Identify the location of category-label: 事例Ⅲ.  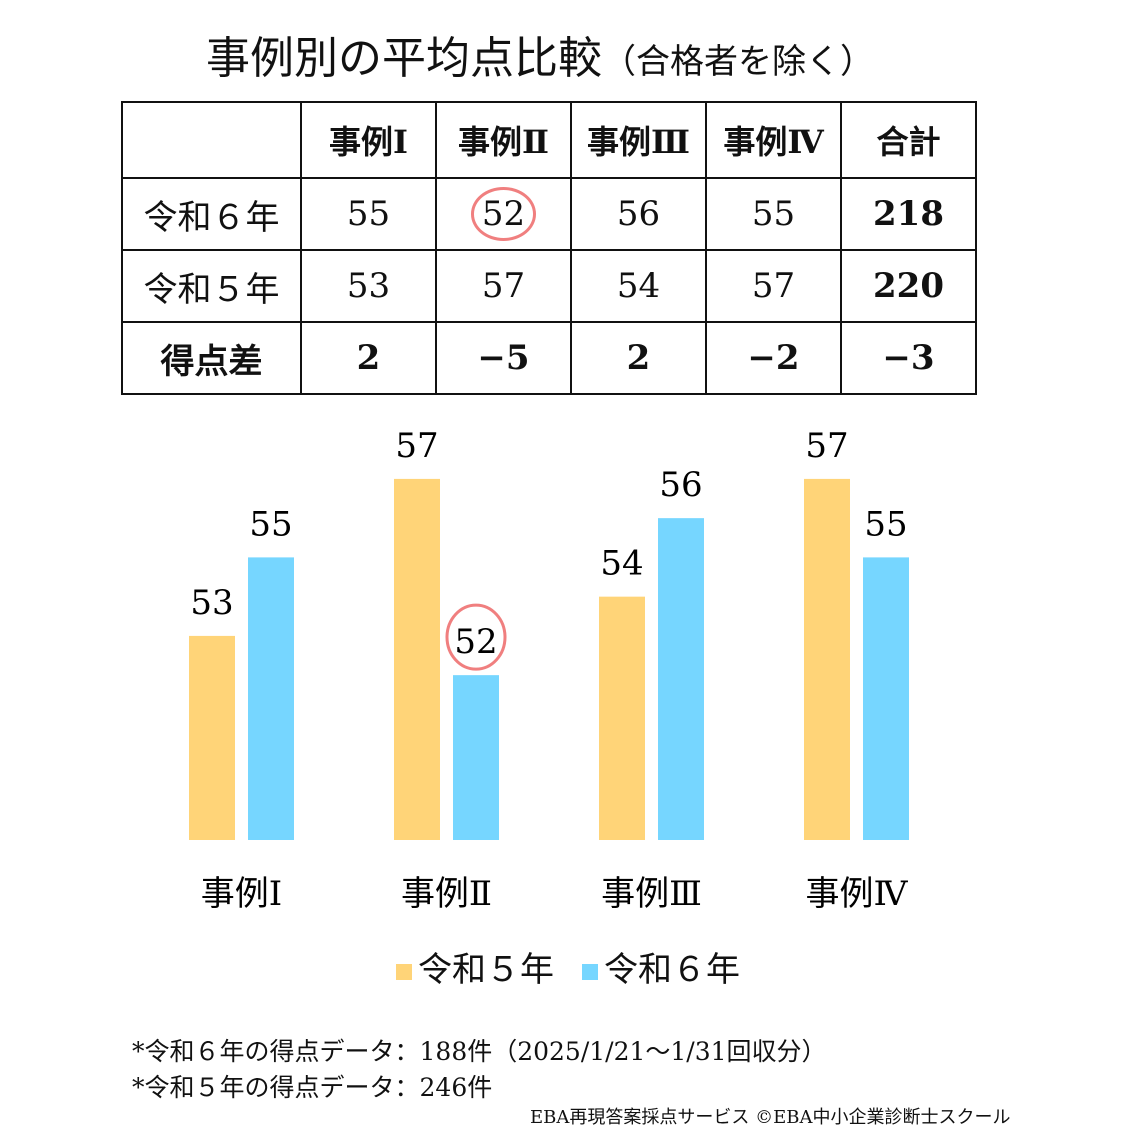
(651, 894).